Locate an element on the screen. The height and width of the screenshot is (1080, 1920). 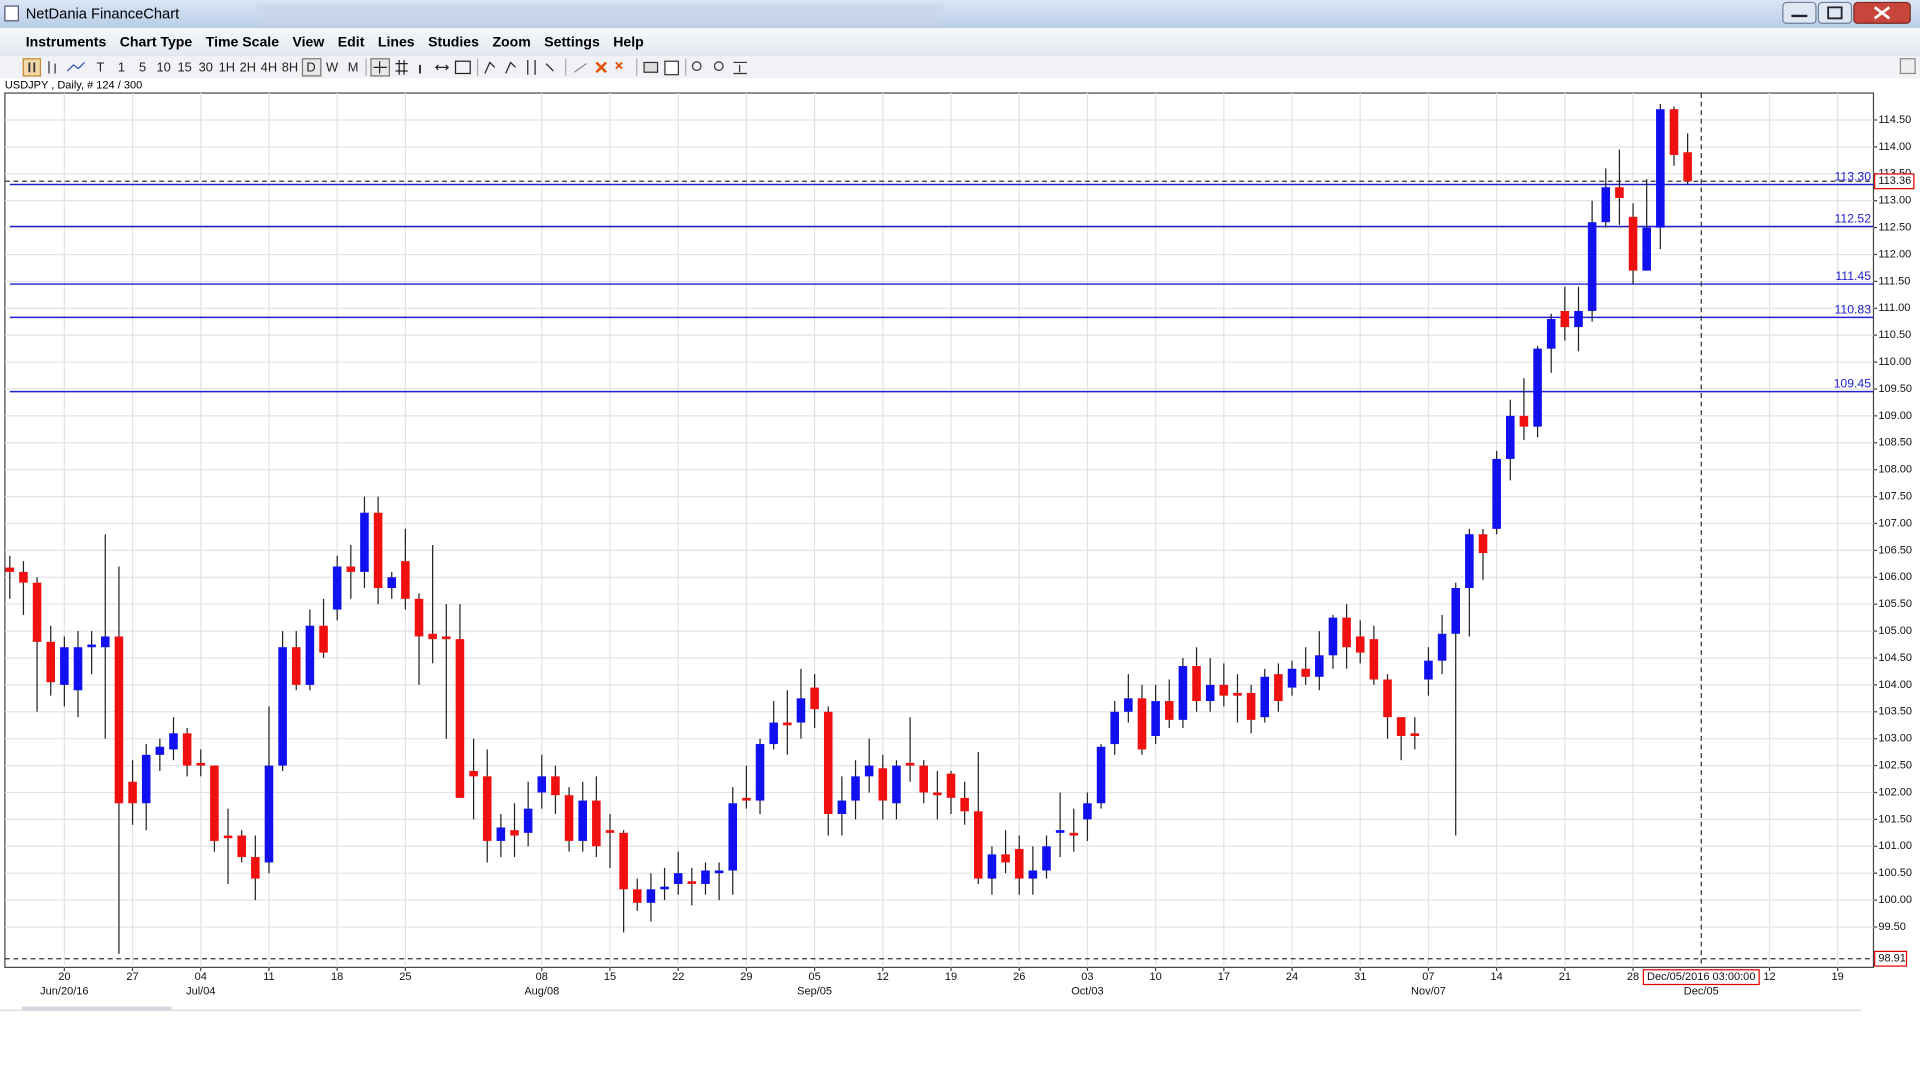
window-title: NetDania FinanceChart is located at coordinates (102, 15).